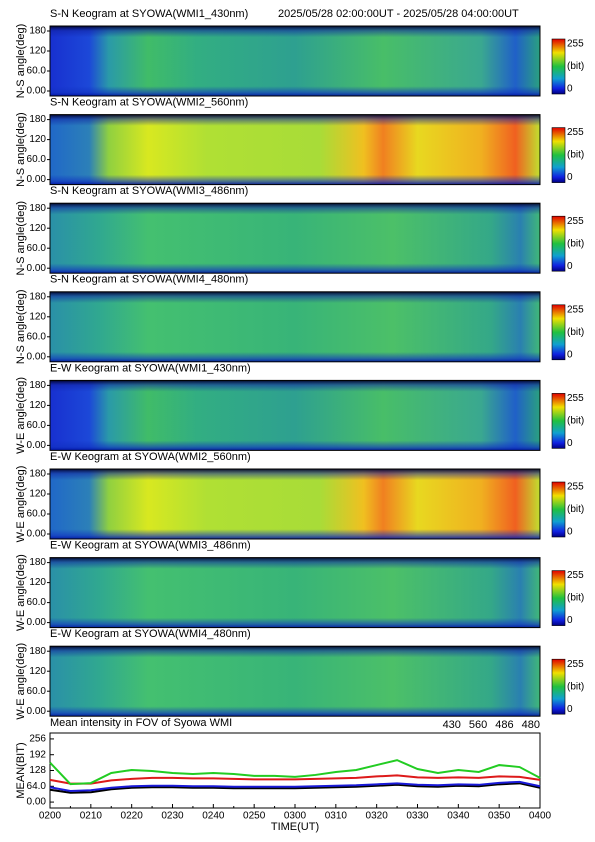  Describe the element at coordinates (295, 827) in the screenshot. I see `x-axis-label: TIME(UT)` at that location.